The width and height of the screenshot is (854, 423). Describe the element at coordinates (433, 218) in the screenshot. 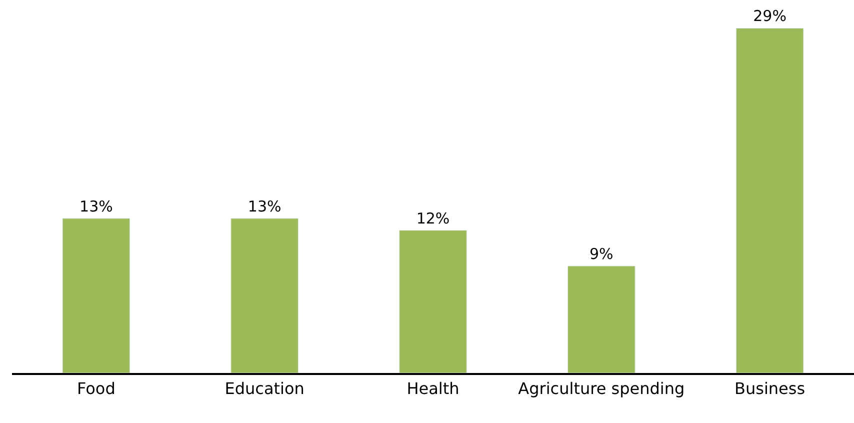

I see `data-label: 12%` at that location.